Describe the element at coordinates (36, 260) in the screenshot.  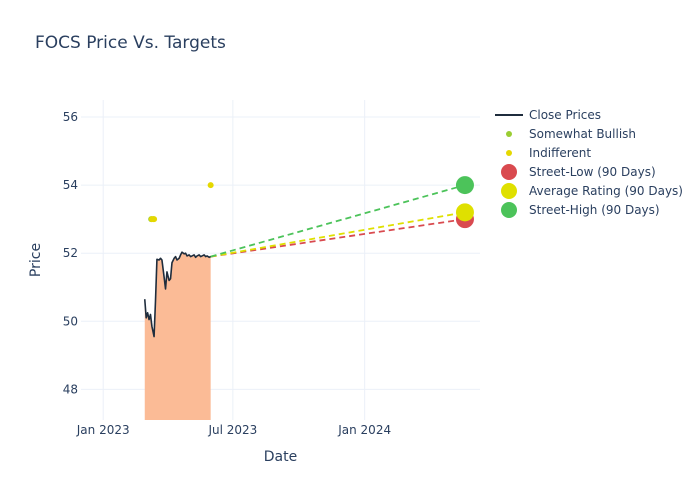
I see `y-axis-title: Price` at that location.